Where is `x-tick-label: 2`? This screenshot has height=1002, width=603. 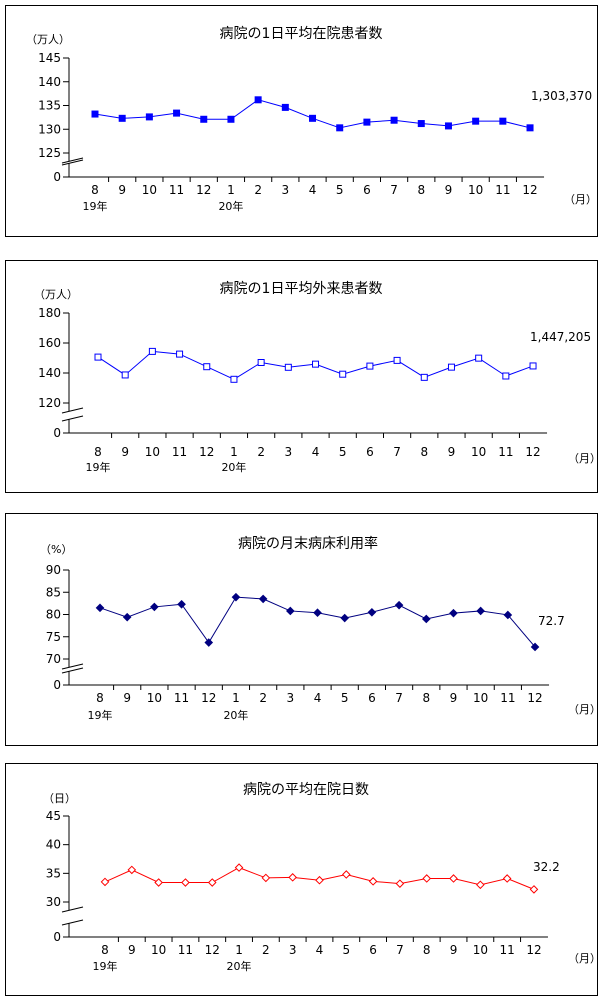 x-tick-label: 2 is located at coordinates (258, 190).